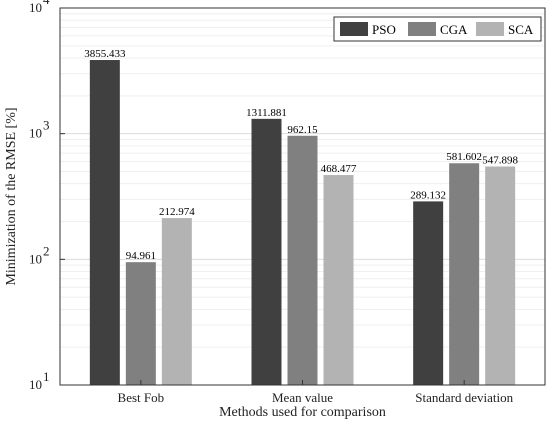  I want to click on data-label-cga-1: 94.961, so click(141, 256).